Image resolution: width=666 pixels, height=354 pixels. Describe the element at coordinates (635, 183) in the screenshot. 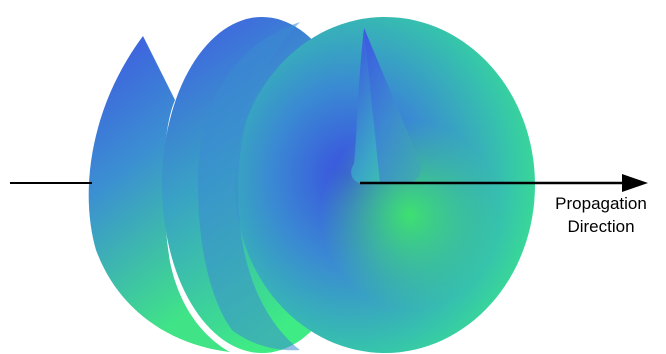

I see `arrow-head-icon` at that location.